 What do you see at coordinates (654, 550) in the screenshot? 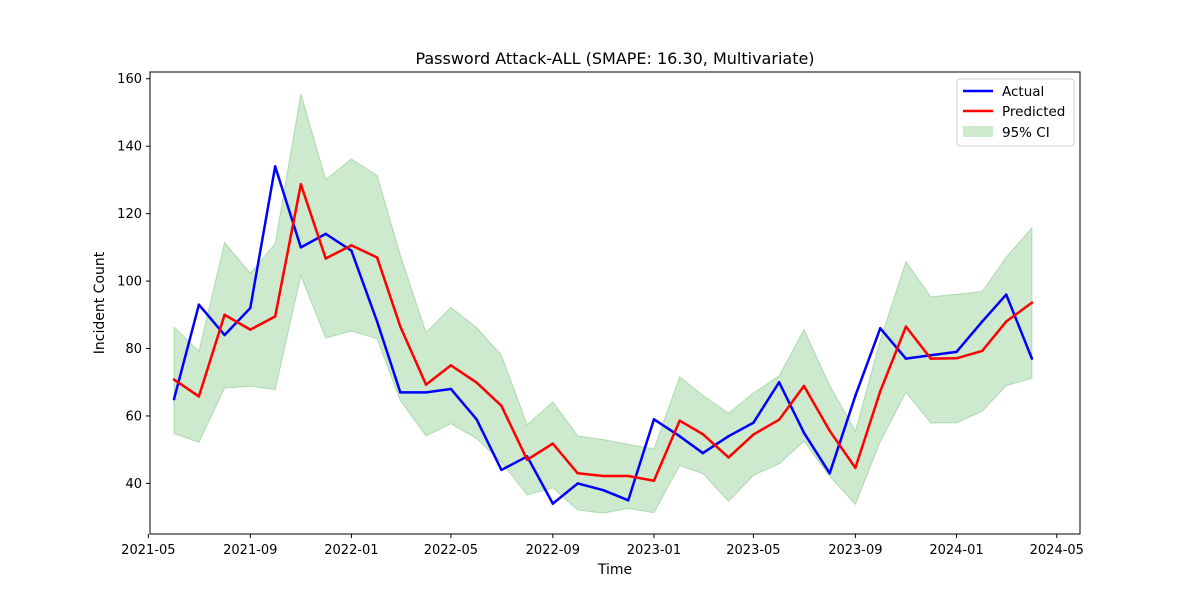
I see `x-tick-label: 2023-01` at bounding box center [654, 550].